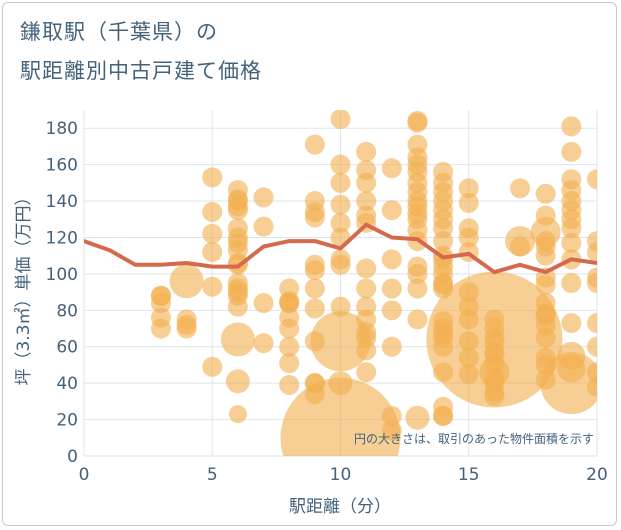  Describe the element at coordinates (141, 71) in the screenshot. I see `chart-title-line-2: 駅距離別中古戸建て価格` at that location.